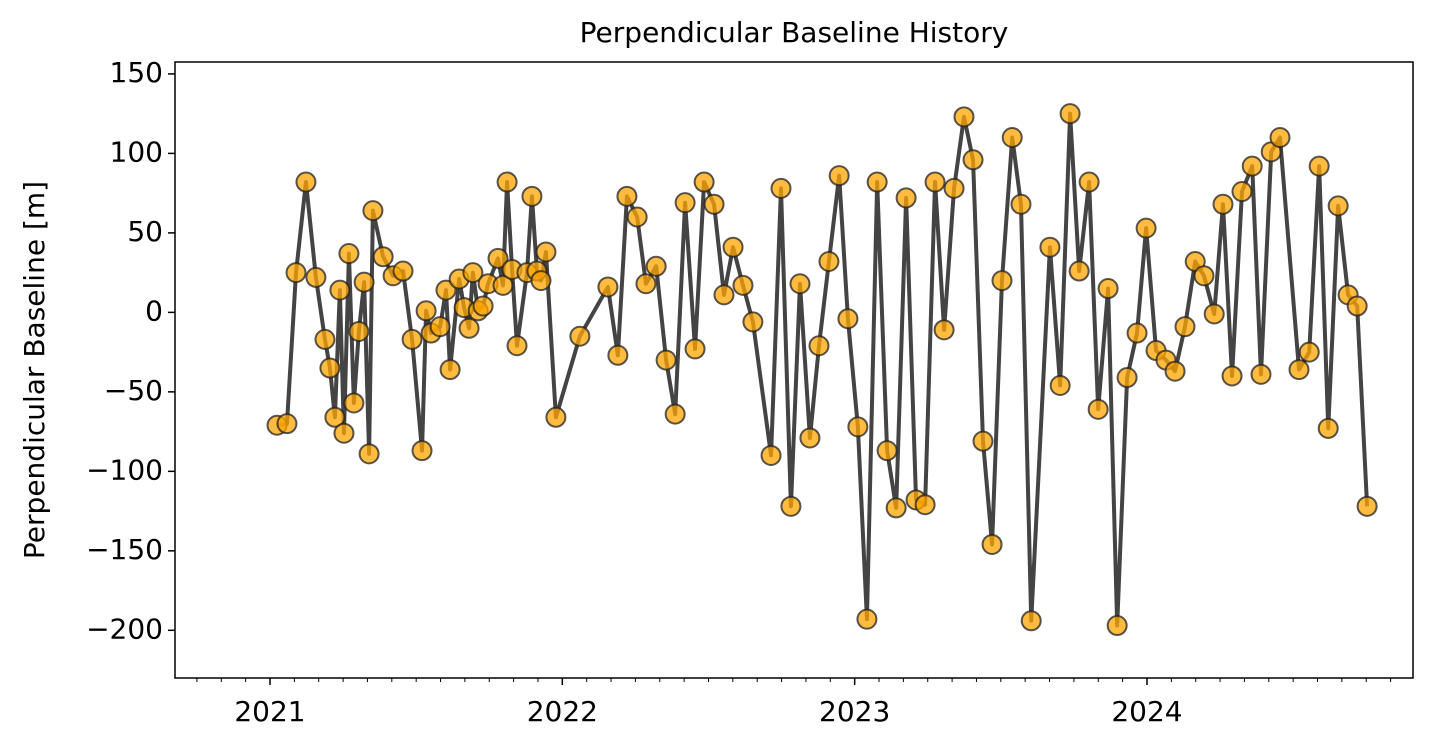 The width and height of the screenshot is (1435, 750). What do you see at coordinates (124, 549) in the screenshot?
I see `y-tick-label: −150` at bounding box center [124, 549].